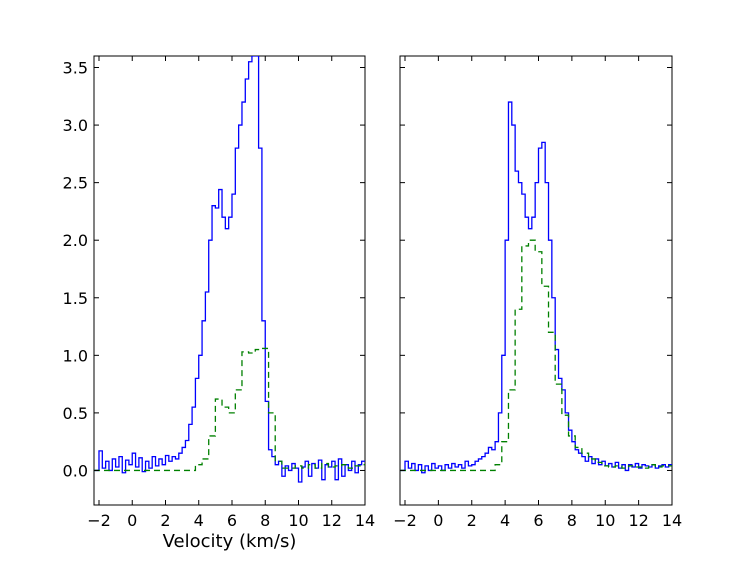 This screenshot has height=561, width=747. What do you see at coordinates (672, 520) in the screenshot?
I see `right-x-tick-label: 14` at bounding box center [672, 520].